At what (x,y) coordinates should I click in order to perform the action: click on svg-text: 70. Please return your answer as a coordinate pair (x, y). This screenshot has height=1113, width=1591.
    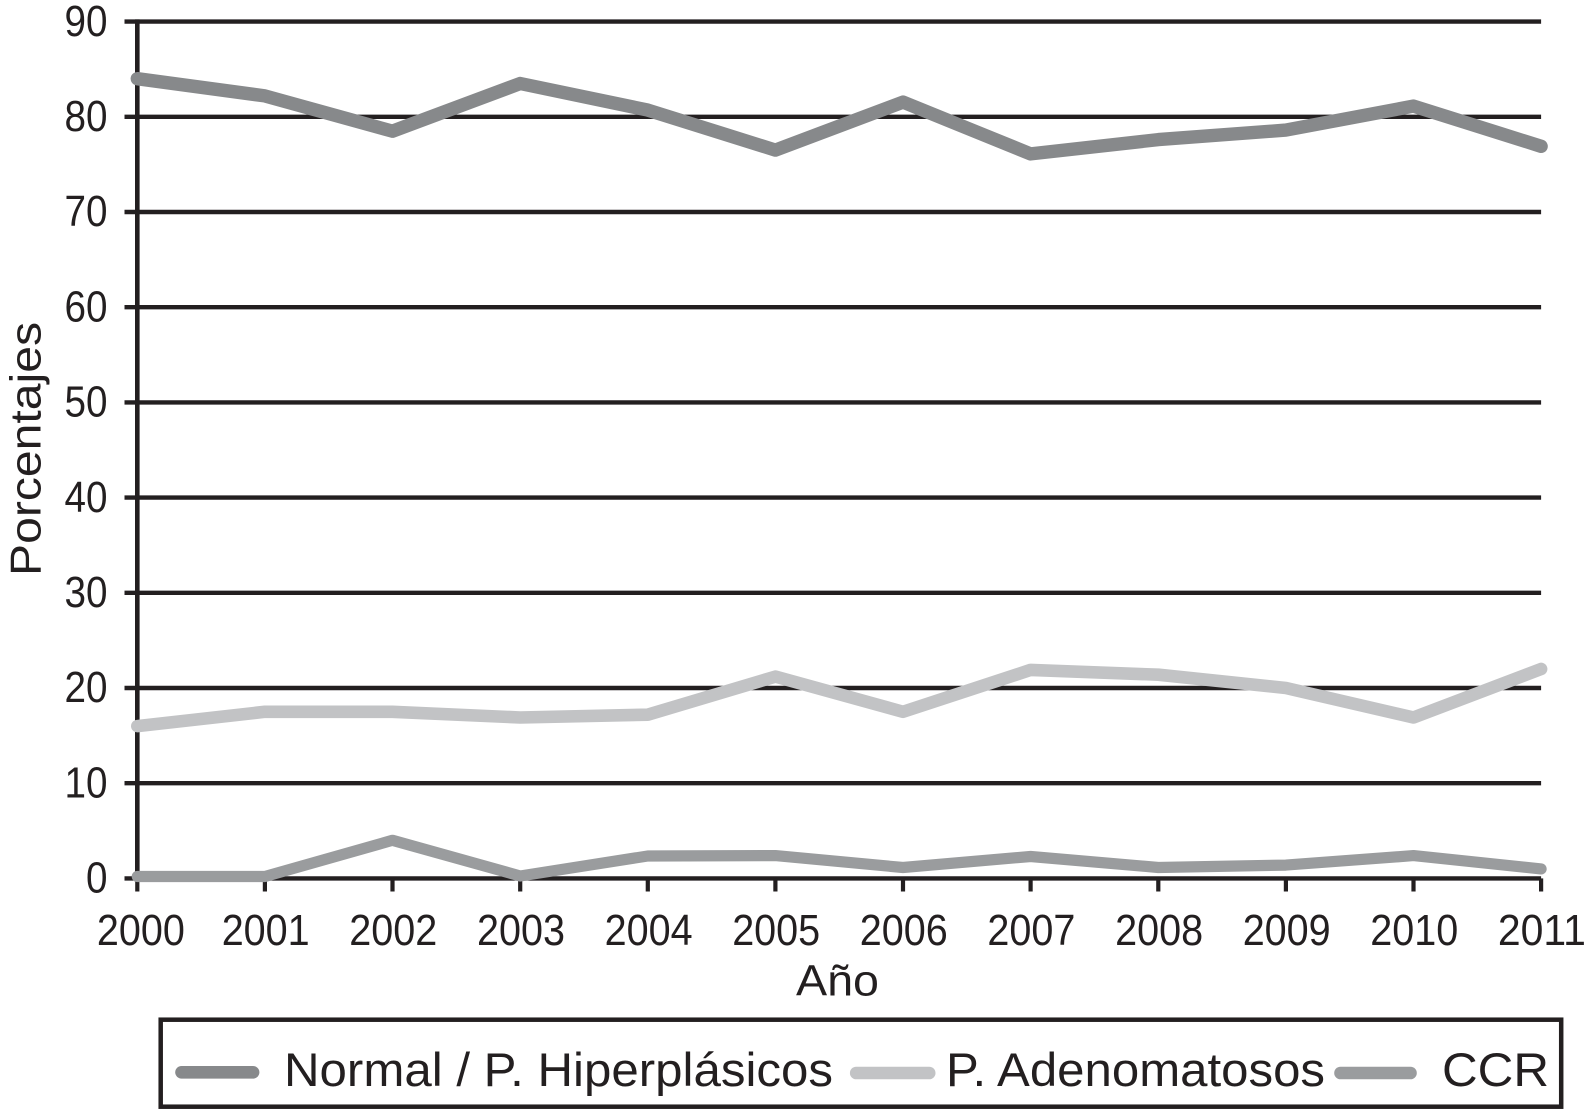
    Looking at the image, I should click on (86, 211).